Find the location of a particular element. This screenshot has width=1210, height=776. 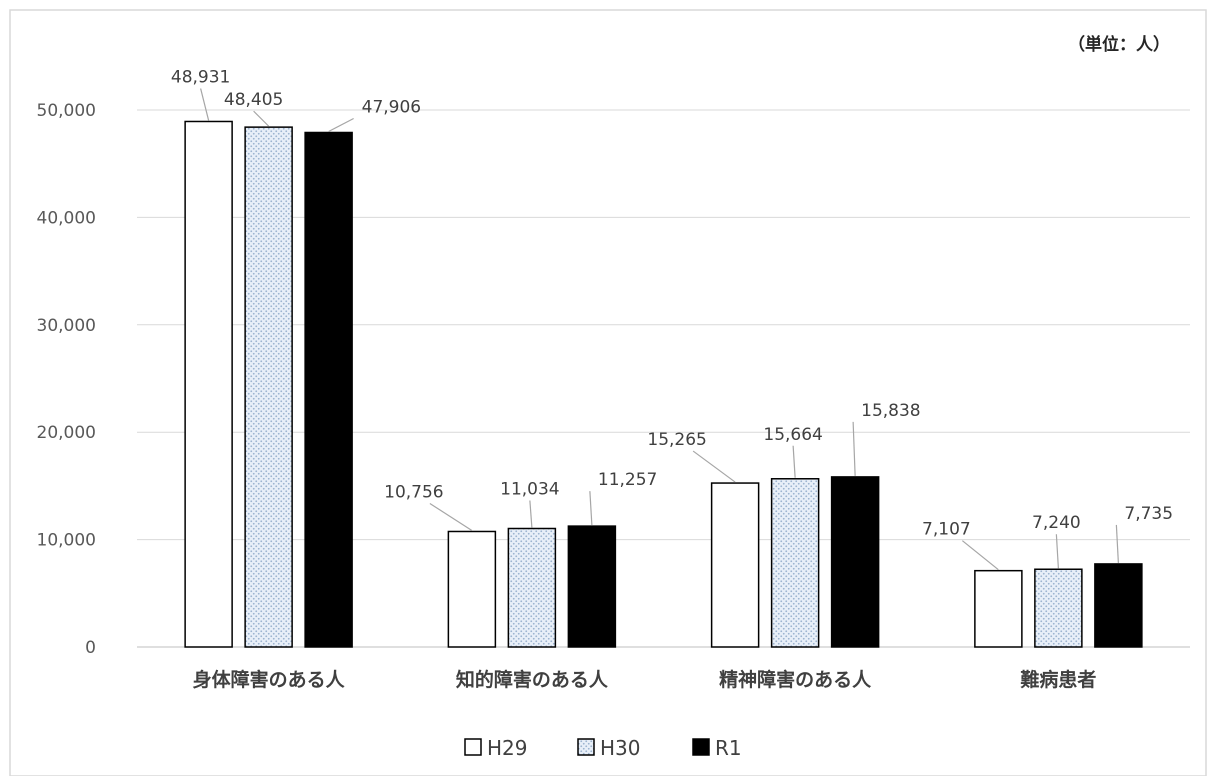

x-category-label: 身体障害のある人 is located at coordinates (269, 679).